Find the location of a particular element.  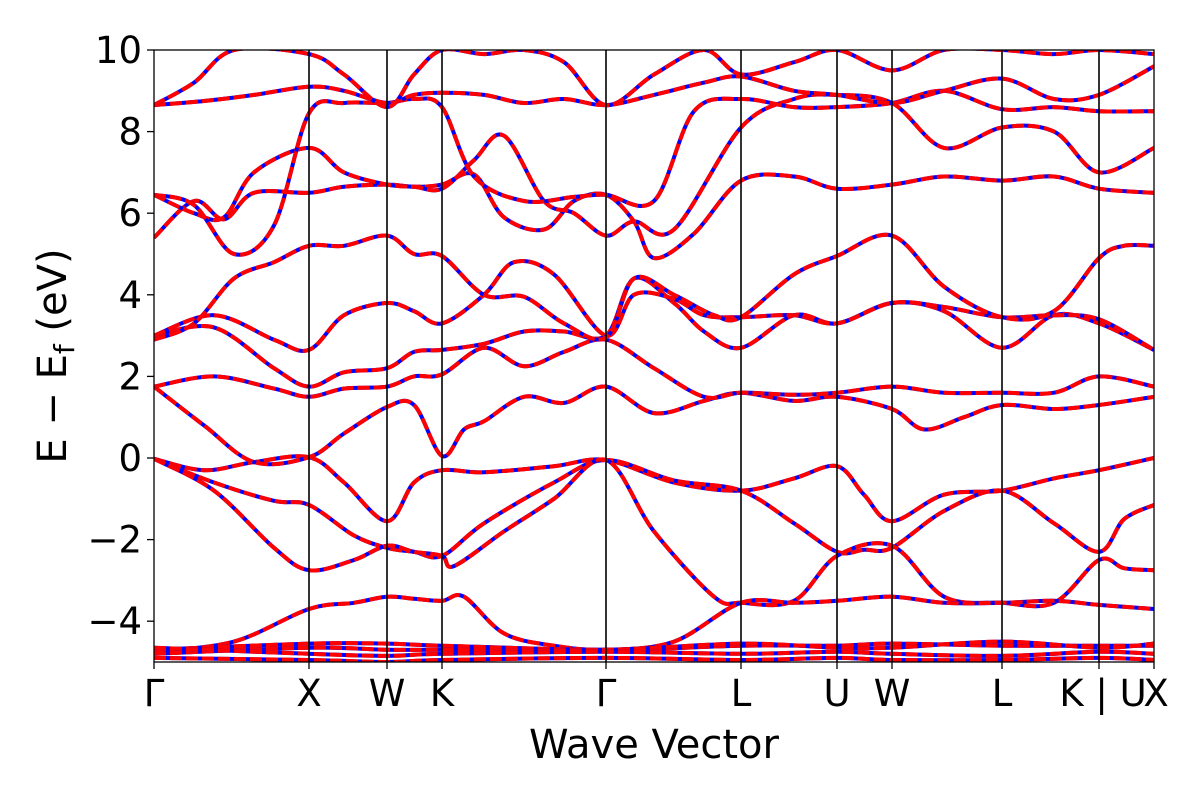

y-tick-label-5: 4 is located at coordinates (130, 295).